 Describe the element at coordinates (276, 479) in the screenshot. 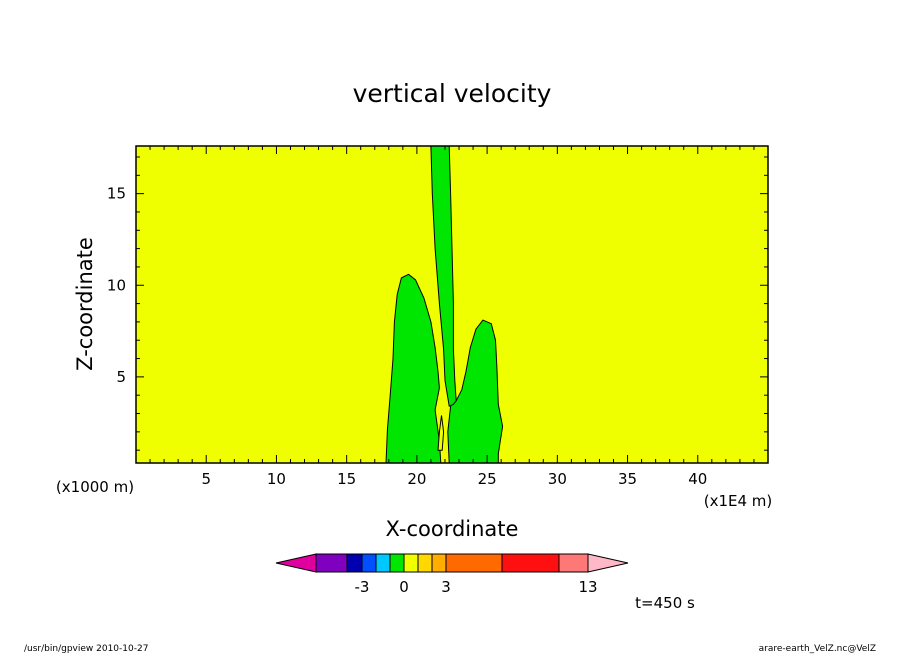

I see `x-tick-label: 10` at that location.